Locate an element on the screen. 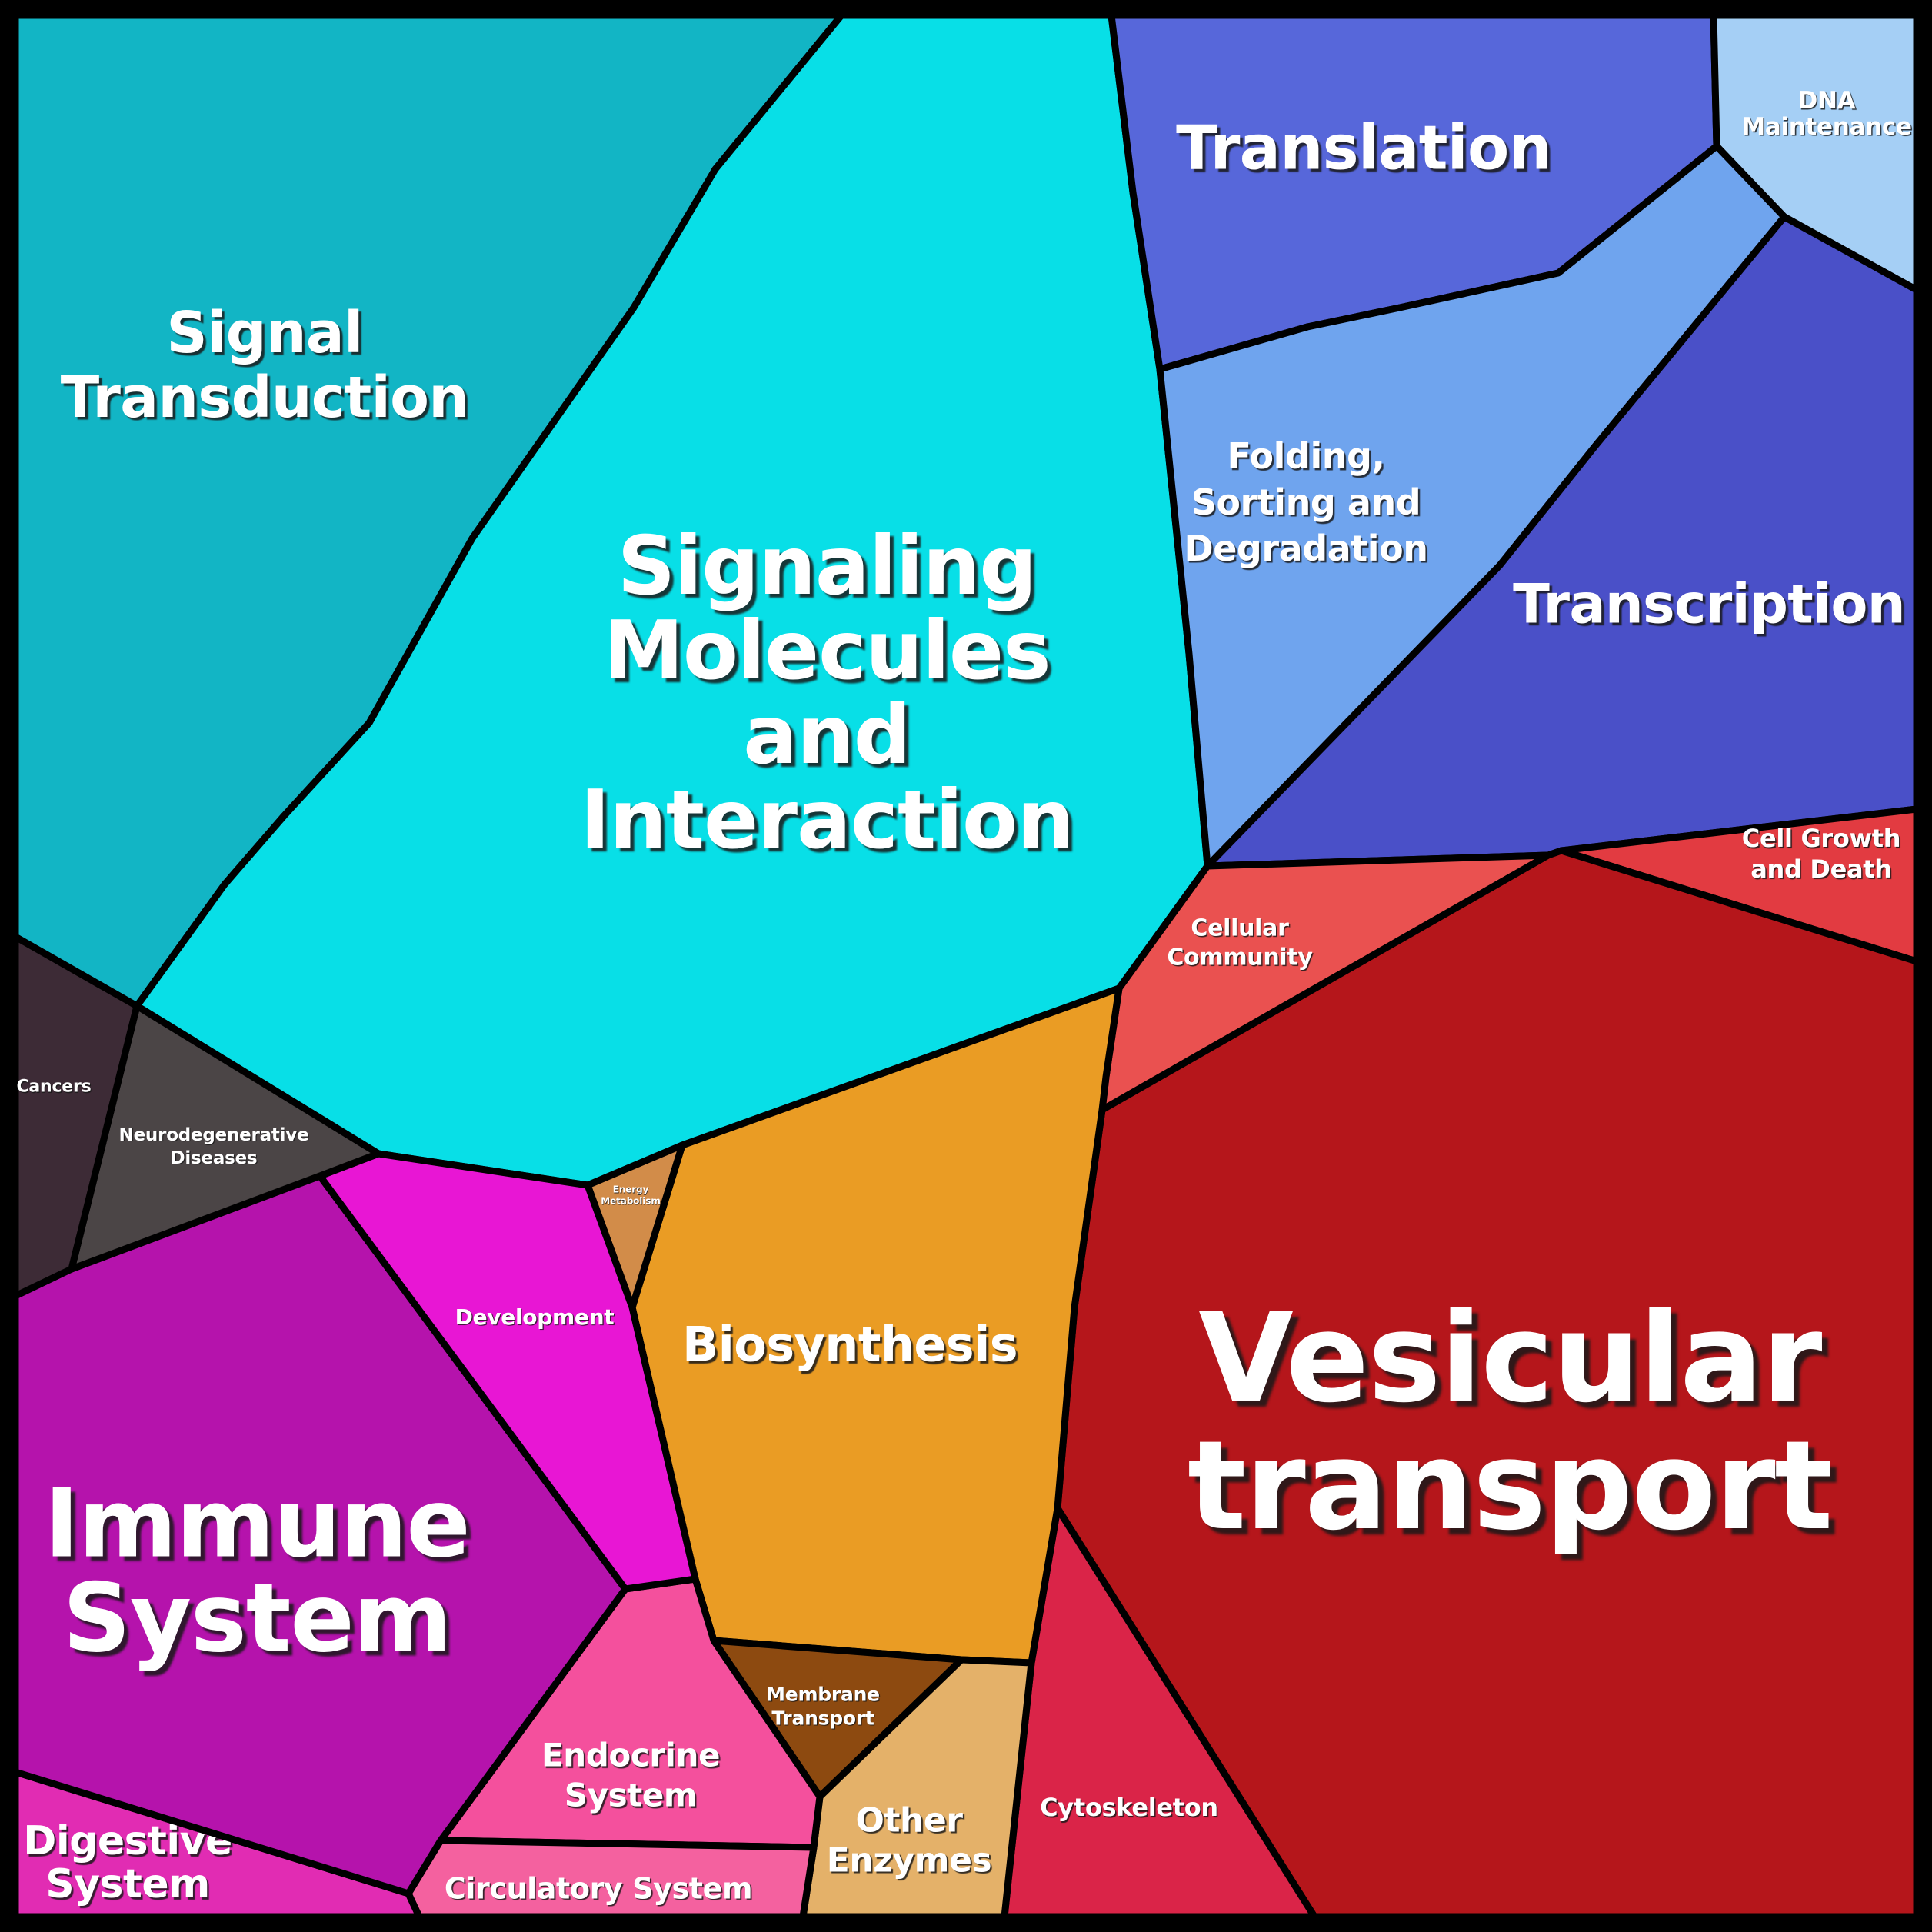 This screenshot has width=1932, height=1932. region-vesicular-transport-label: Vesicular transport is located at coordinates (1510, 1421).